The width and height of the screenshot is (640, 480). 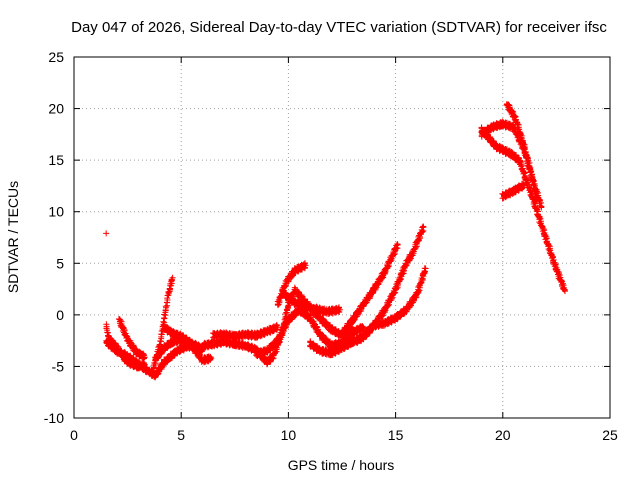 I want to click on x-tick-label: 25, so click(x=610, y=435).